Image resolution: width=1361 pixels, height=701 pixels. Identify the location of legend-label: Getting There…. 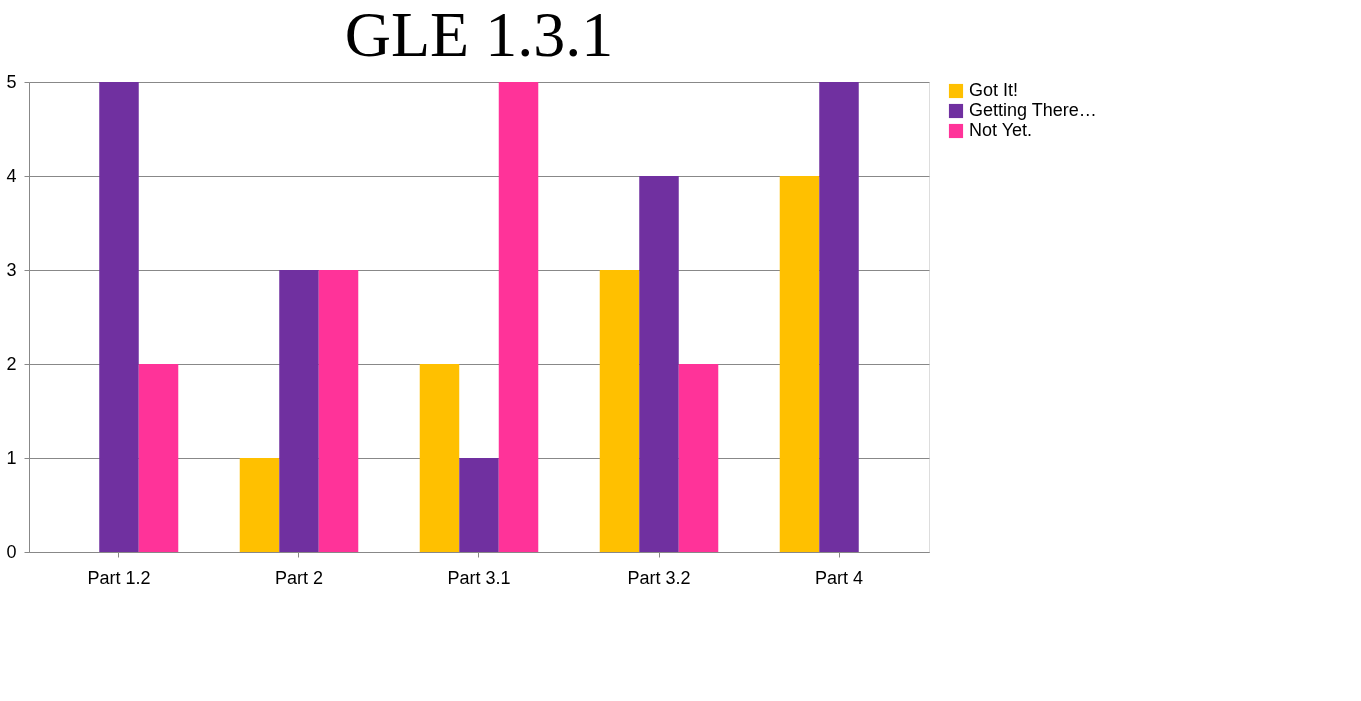
(1033, 110).